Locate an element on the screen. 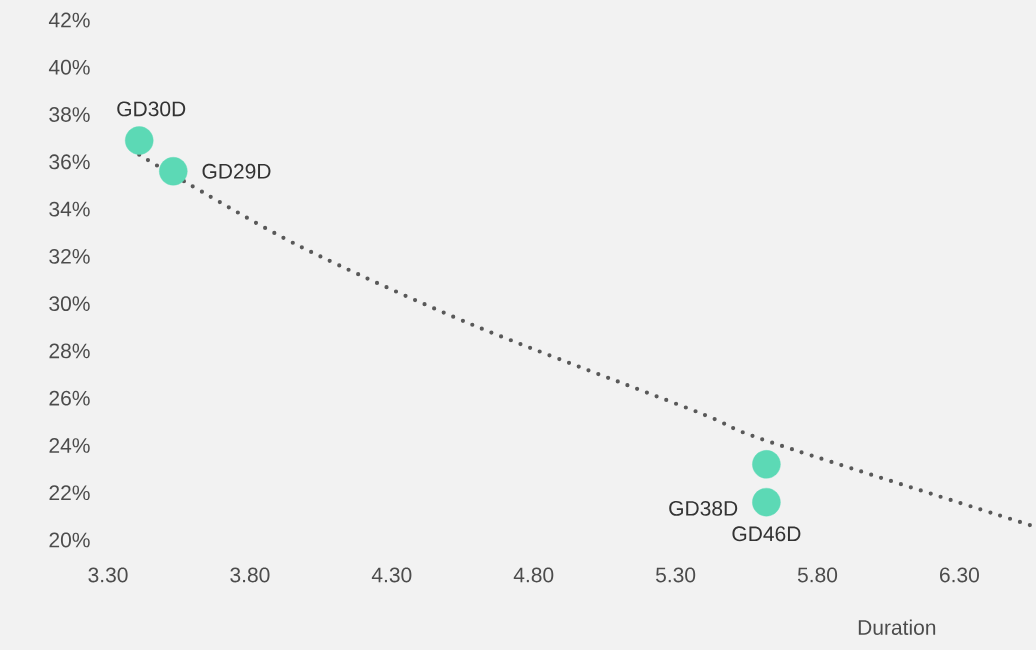 The height and width of the screenshot is (650, 1036). annotation: GD29D is located at coordinates (236, 171).